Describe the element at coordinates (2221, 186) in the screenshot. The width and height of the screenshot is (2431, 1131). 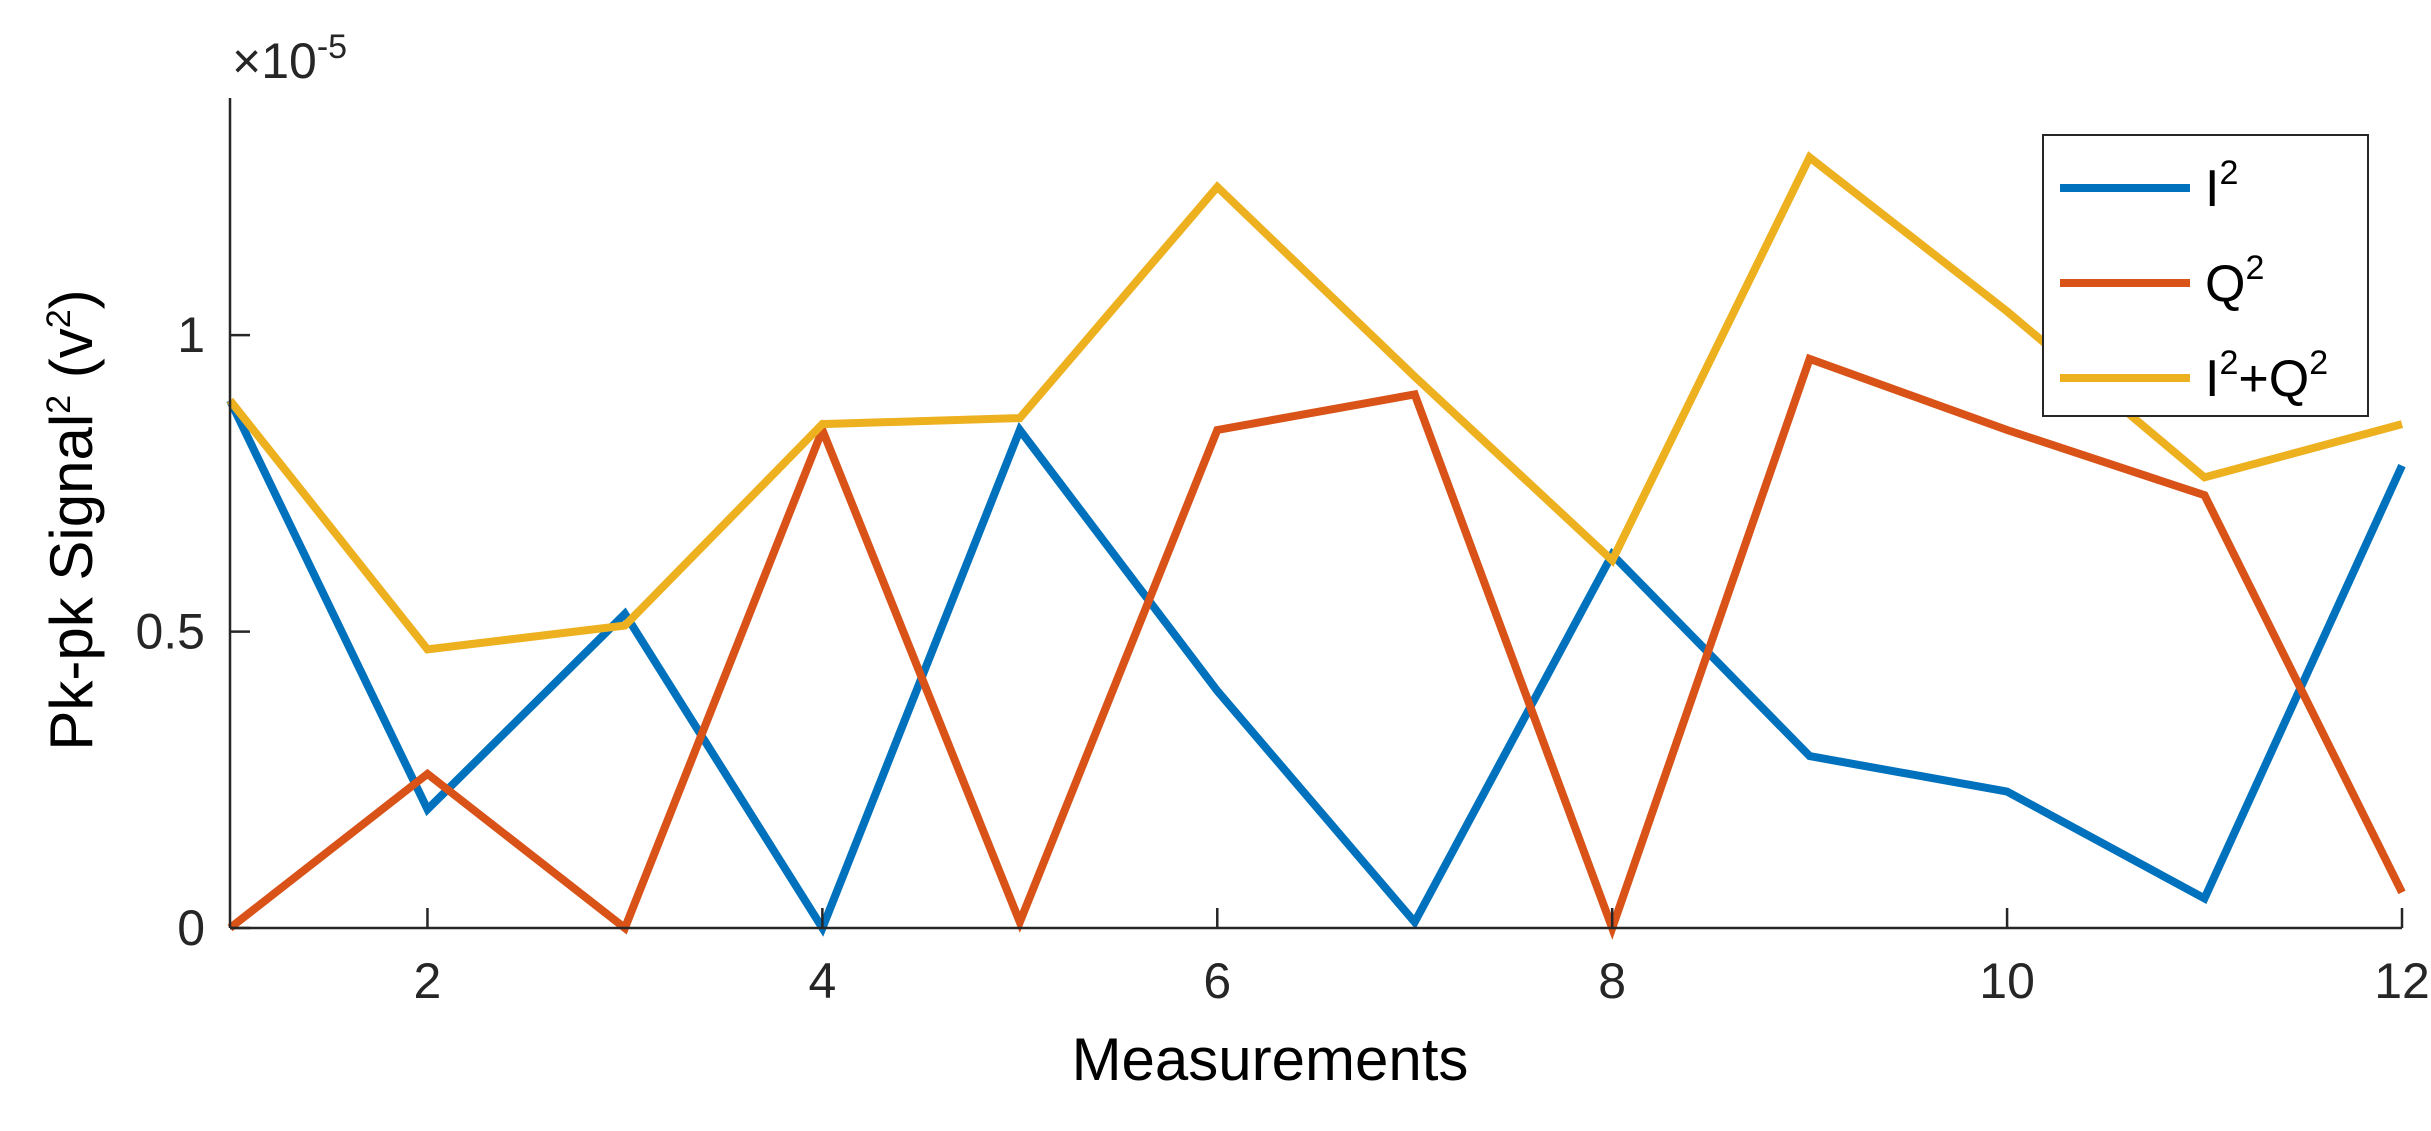
I see `legend-label-1: I2` at that location.